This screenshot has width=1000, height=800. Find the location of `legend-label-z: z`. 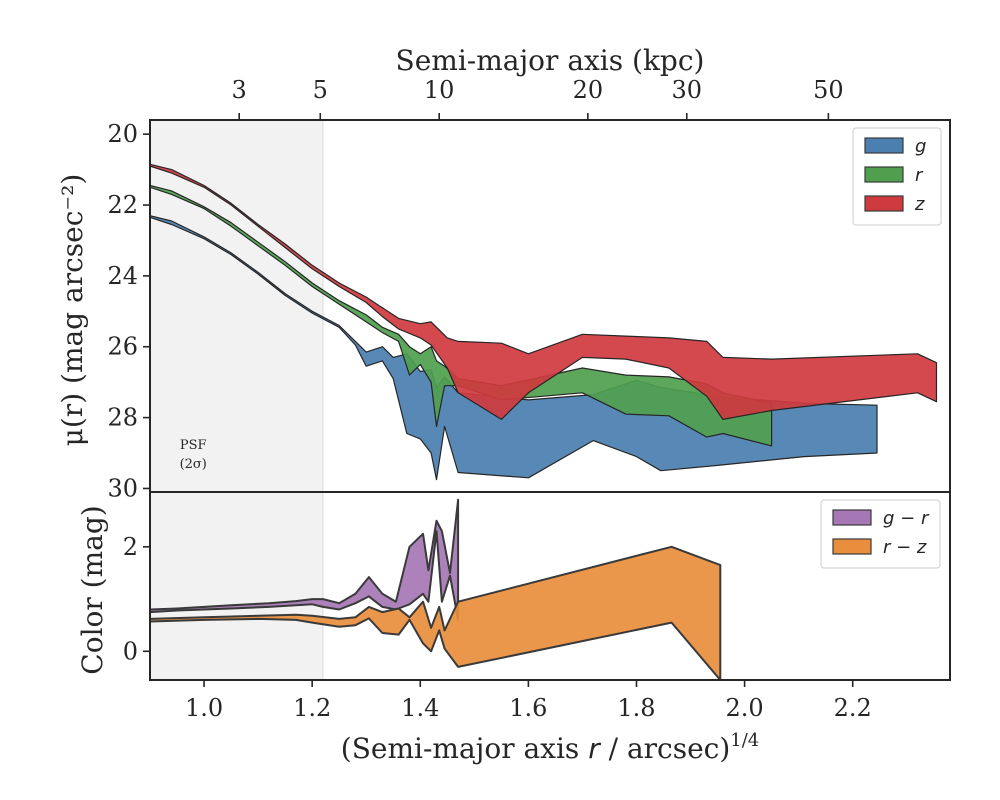

legend-label-z: z is located at coordinates (919, 204).